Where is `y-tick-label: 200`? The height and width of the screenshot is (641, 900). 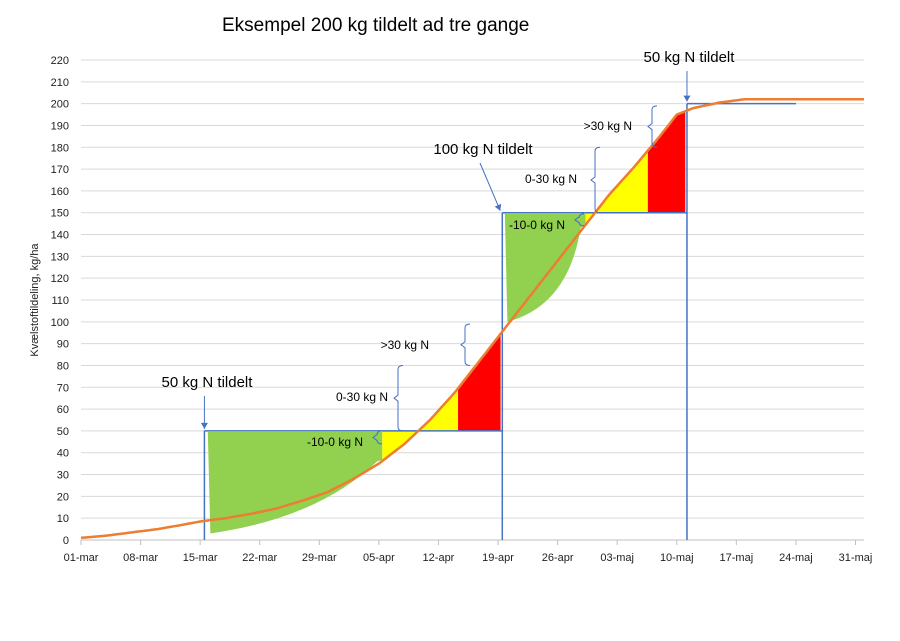
y-tick-label: 200 is located at coordinates (60, 105).